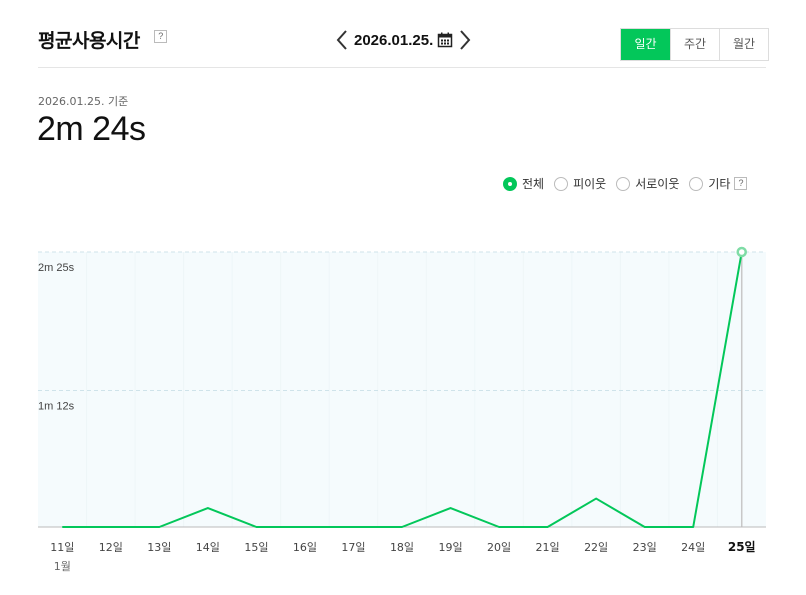 This screenshot has height=595, width=806. I want to click on audience-filters: 전체 피이웃 서로이웃 기타 ?, so click(625, 183).